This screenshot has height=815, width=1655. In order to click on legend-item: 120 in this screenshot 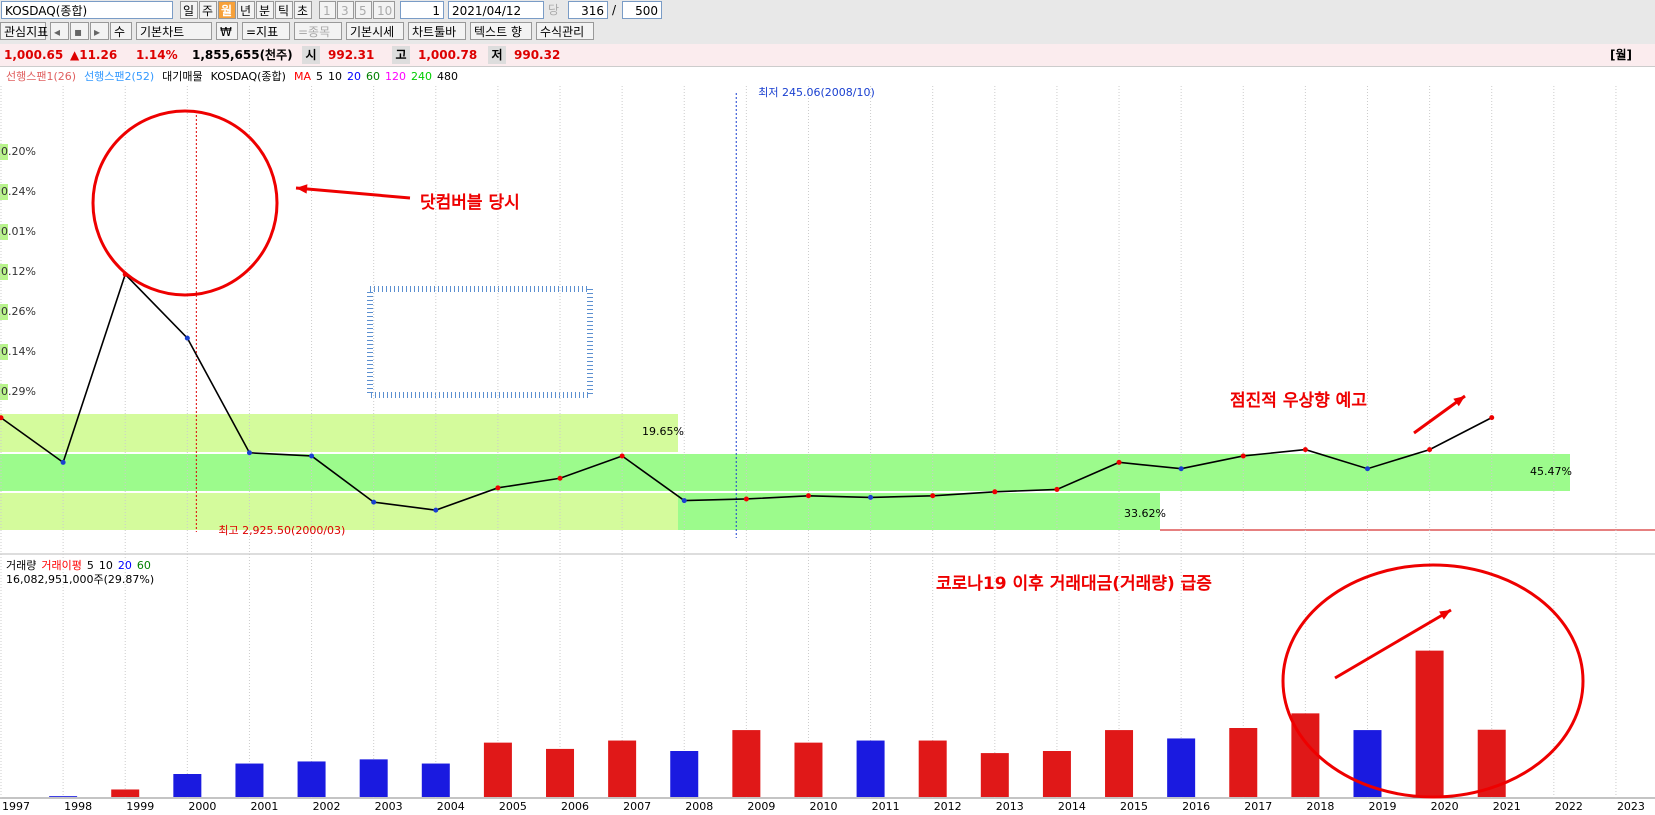, I will do `click(395, 76)`.